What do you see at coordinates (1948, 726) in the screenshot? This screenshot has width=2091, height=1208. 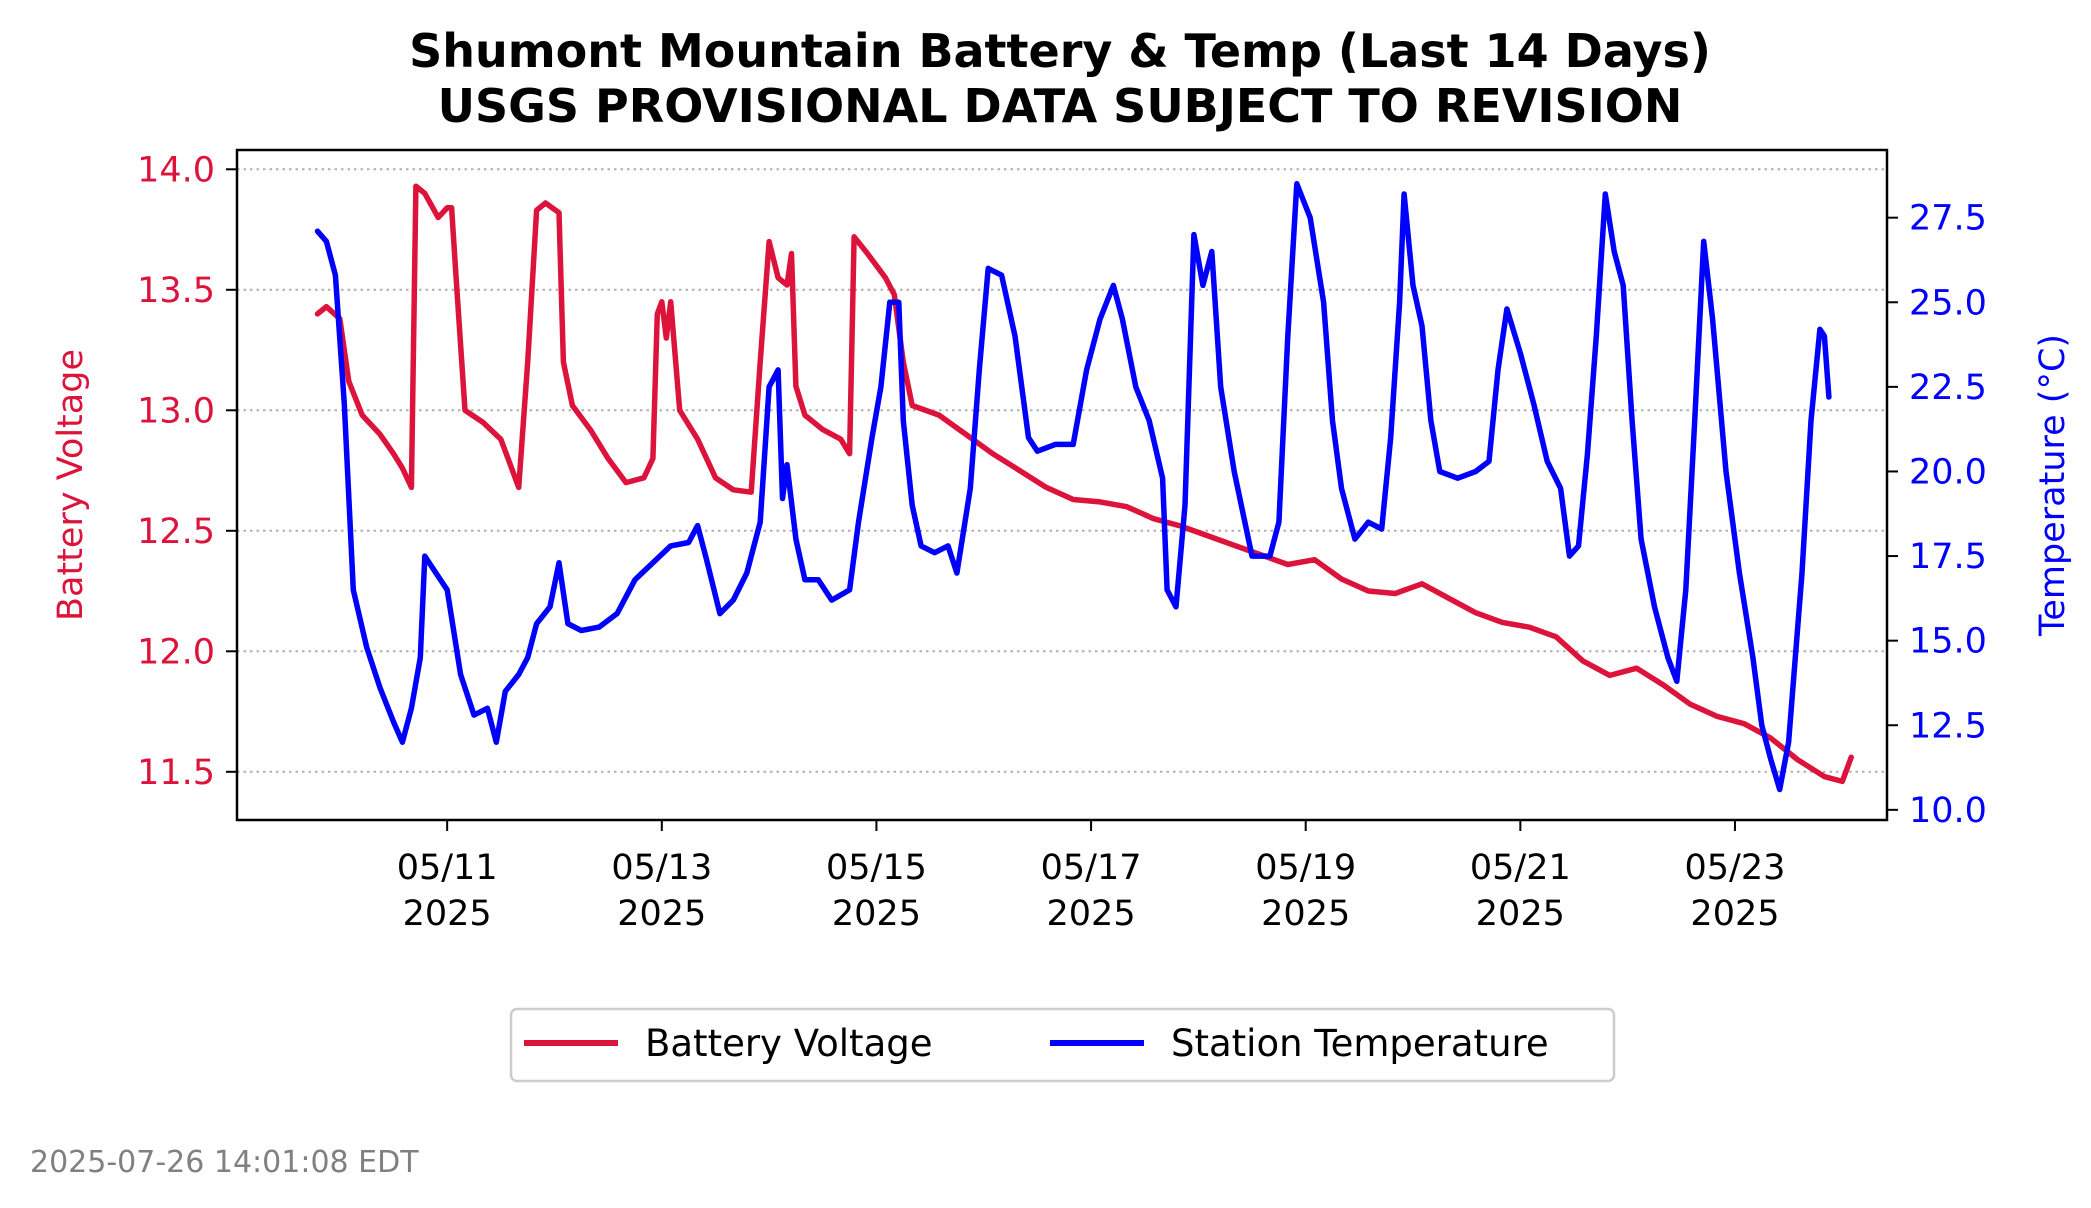 I see `right-tick-label: 12.5` at bounding box center [1948, 726].